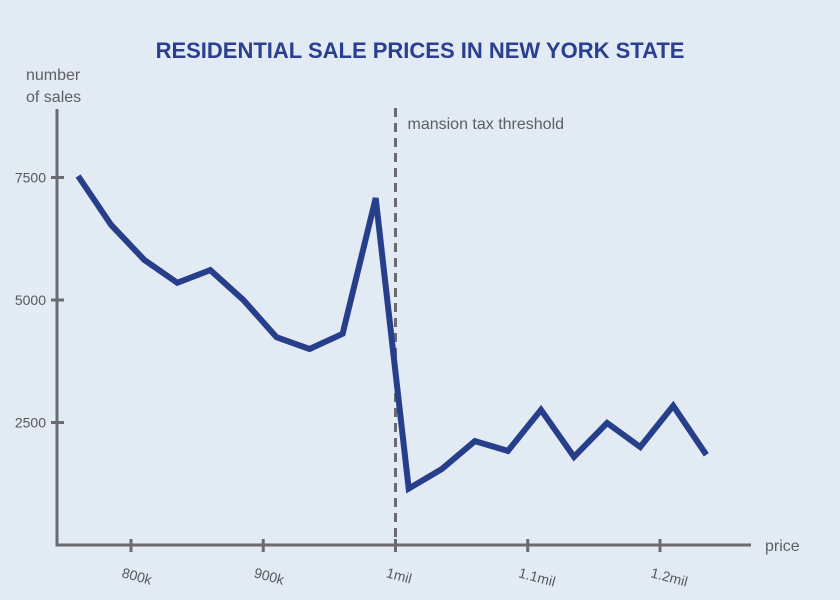 This screenshot has height=600, width=840. I want to click on x-tick-label: 1mil, so click(399, 575).